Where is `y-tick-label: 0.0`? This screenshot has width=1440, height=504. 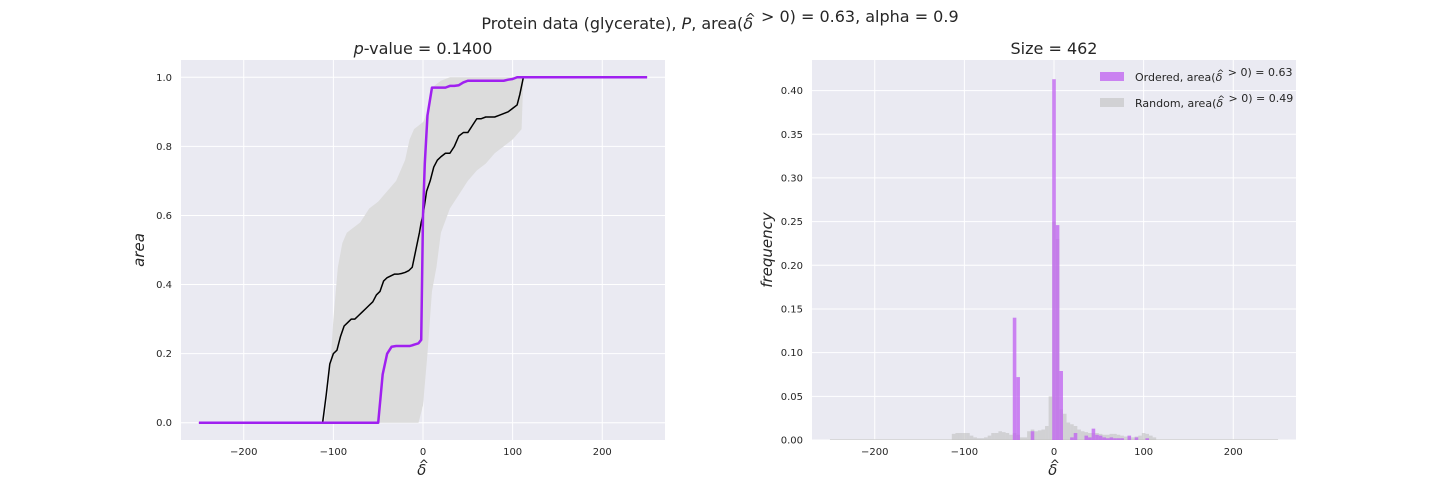 y-tick-label: 0.0 is located at coordinates (164, 423).